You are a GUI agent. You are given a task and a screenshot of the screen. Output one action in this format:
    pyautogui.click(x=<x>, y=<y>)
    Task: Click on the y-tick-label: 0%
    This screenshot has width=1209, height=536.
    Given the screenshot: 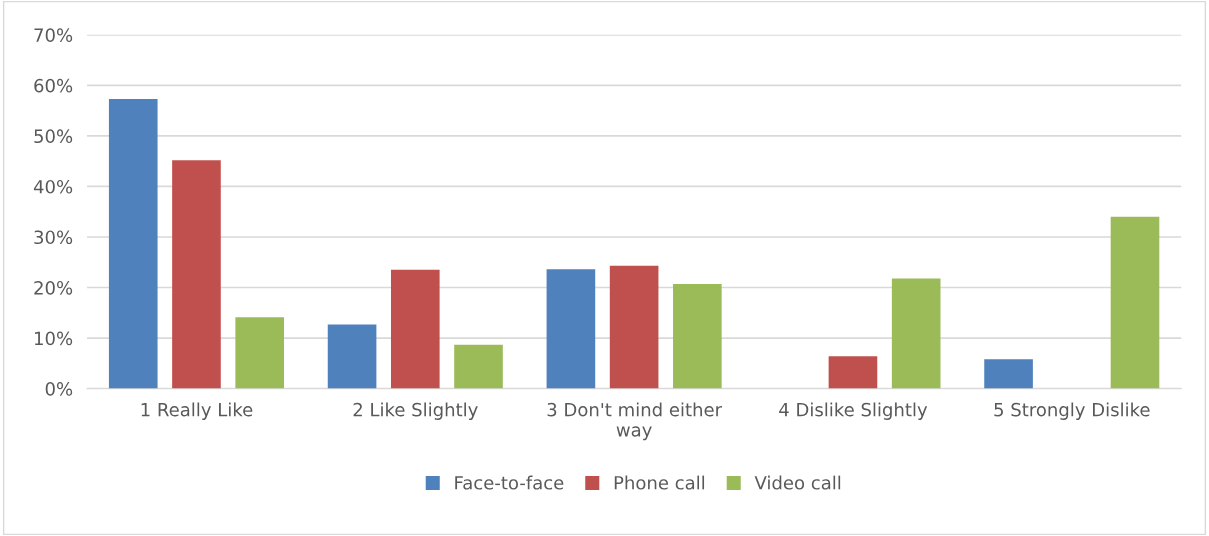 What is the action you would take?
    pyautogui.click(x=59, y=389)
    